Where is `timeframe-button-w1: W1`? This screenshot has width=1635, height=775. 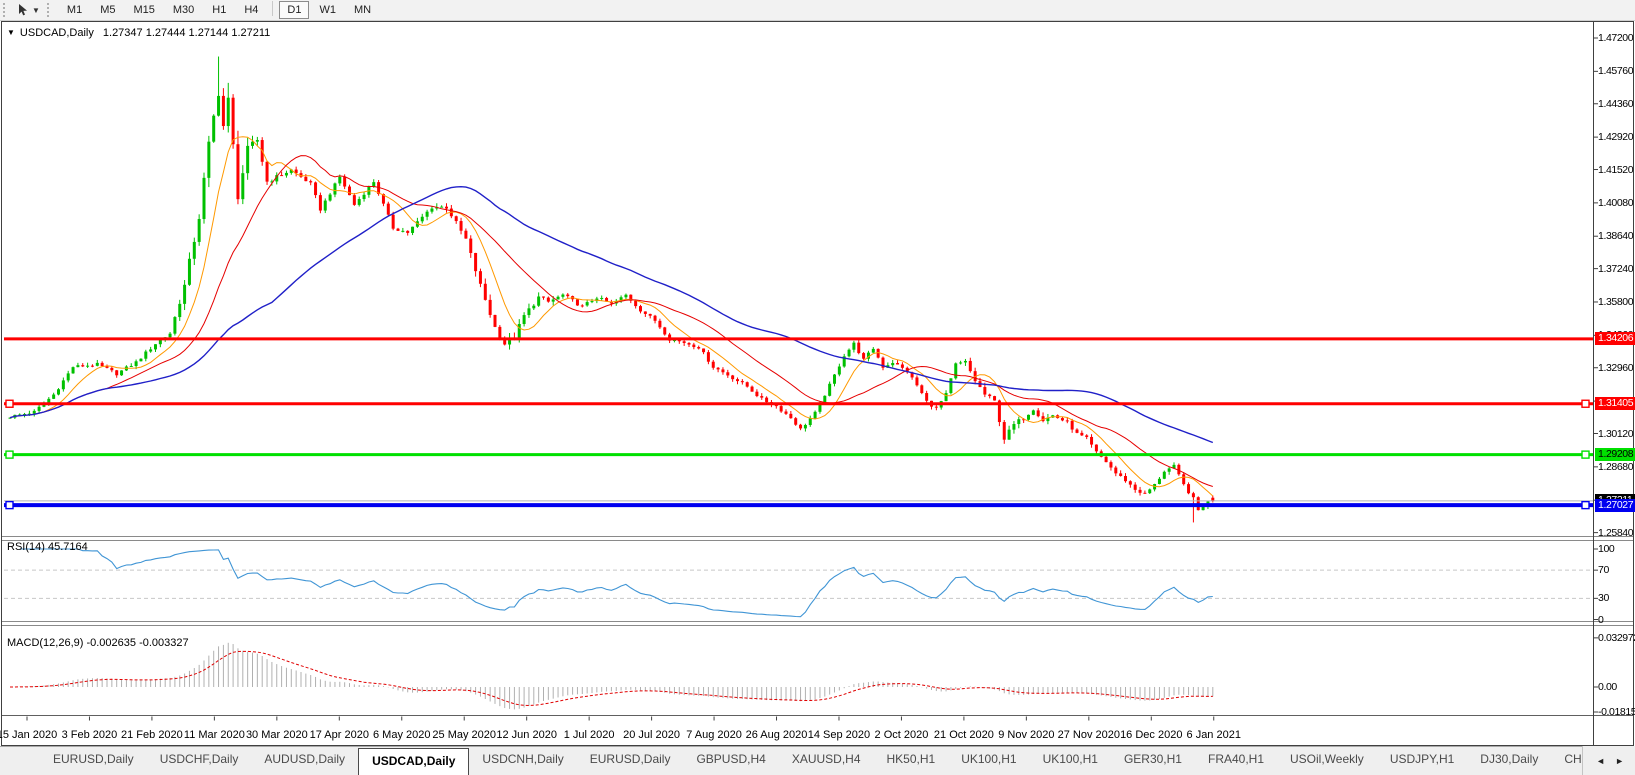 timeframe-button-w1: W1 is located at coordinates (327, 10).